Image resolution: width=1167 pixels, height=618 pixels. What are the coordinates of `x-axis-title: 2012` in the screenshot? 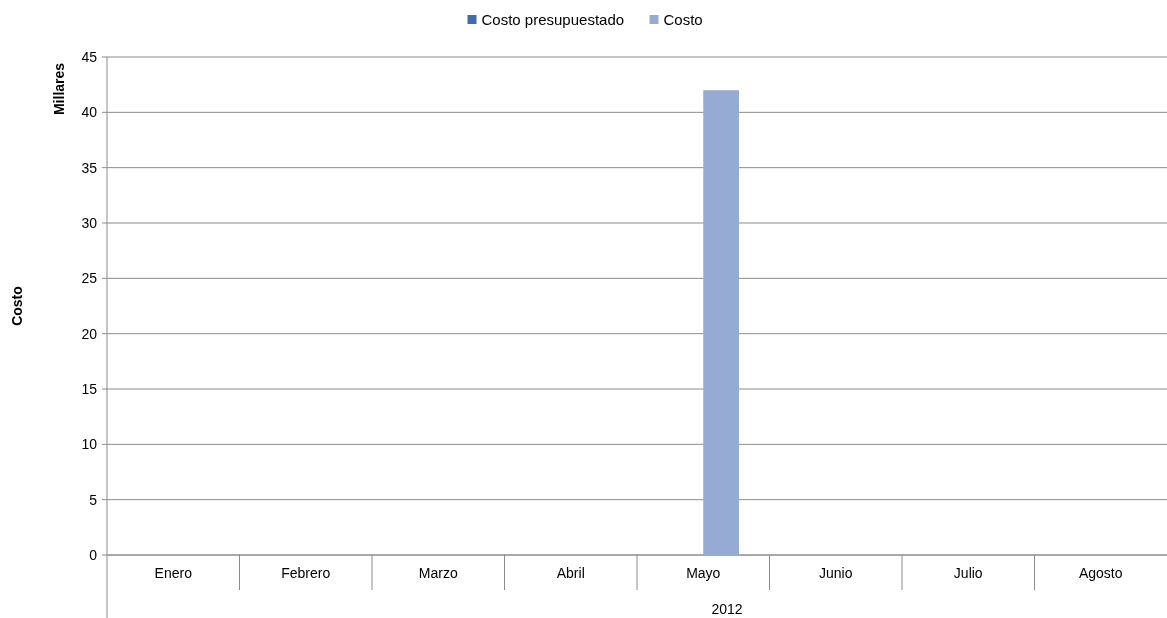 It's located at (727, 609).